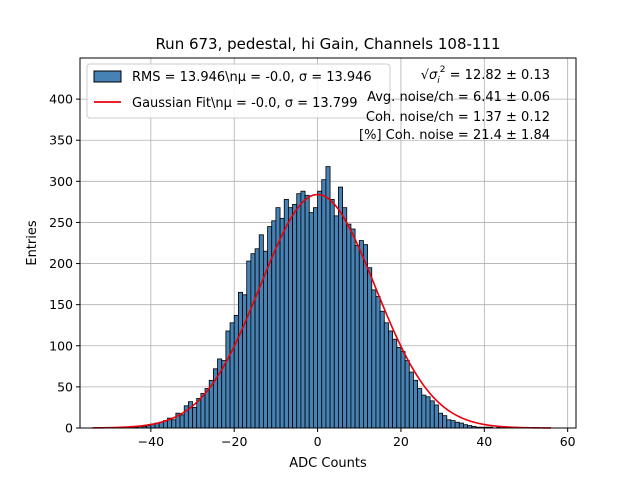 This screenshot has width=640, height=480. I want to click on y-axis-label: Entries, so click(32, 243).